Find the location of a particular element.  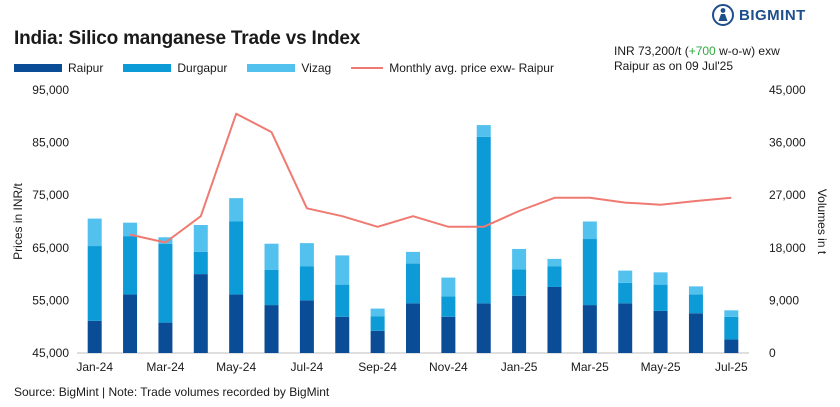

bigmint-logo: BIGMINT is located at coordinates (759, 15).